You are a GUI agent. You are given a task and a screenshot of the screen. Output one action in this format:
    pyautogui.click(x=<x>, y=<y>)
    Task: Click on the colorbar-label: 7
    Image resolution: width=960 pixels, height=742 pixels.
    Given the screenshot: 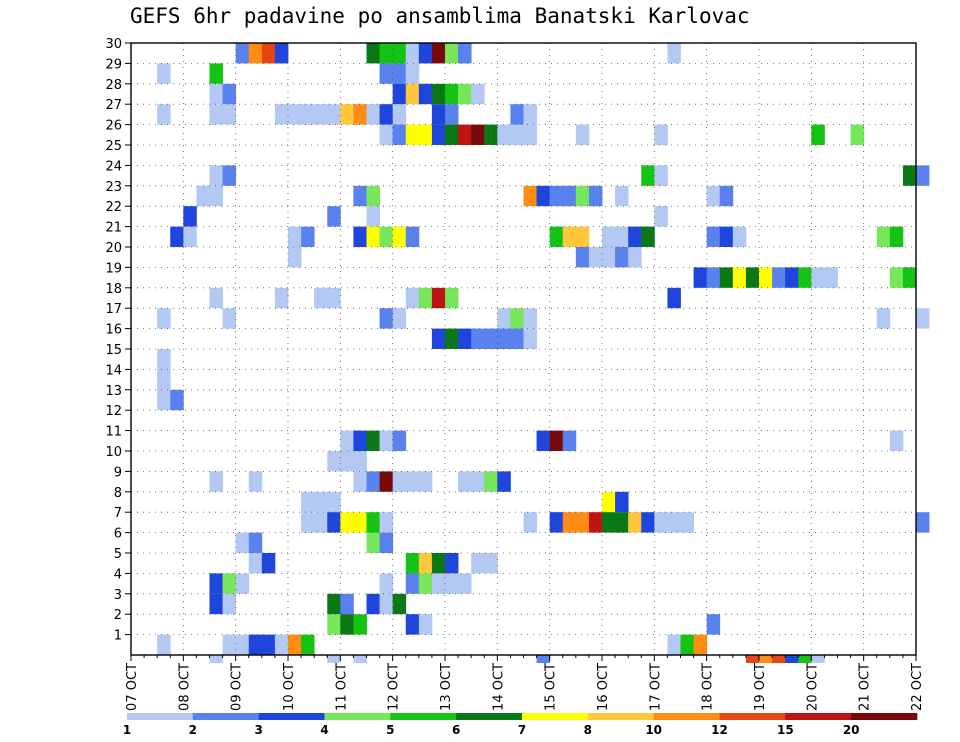 What is the action you would take?
    pyautogui.click(x=522, y=730)
    